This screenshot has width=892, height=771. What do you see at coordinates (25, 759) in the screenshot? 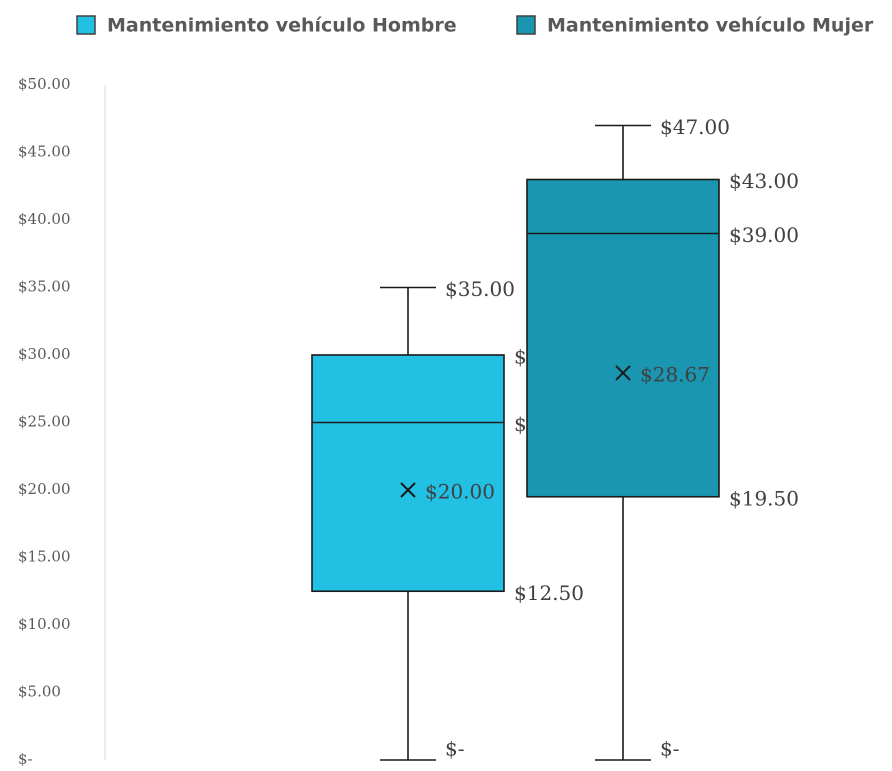
I see `y-tick-label: $-` at bounding box center [25, 759].